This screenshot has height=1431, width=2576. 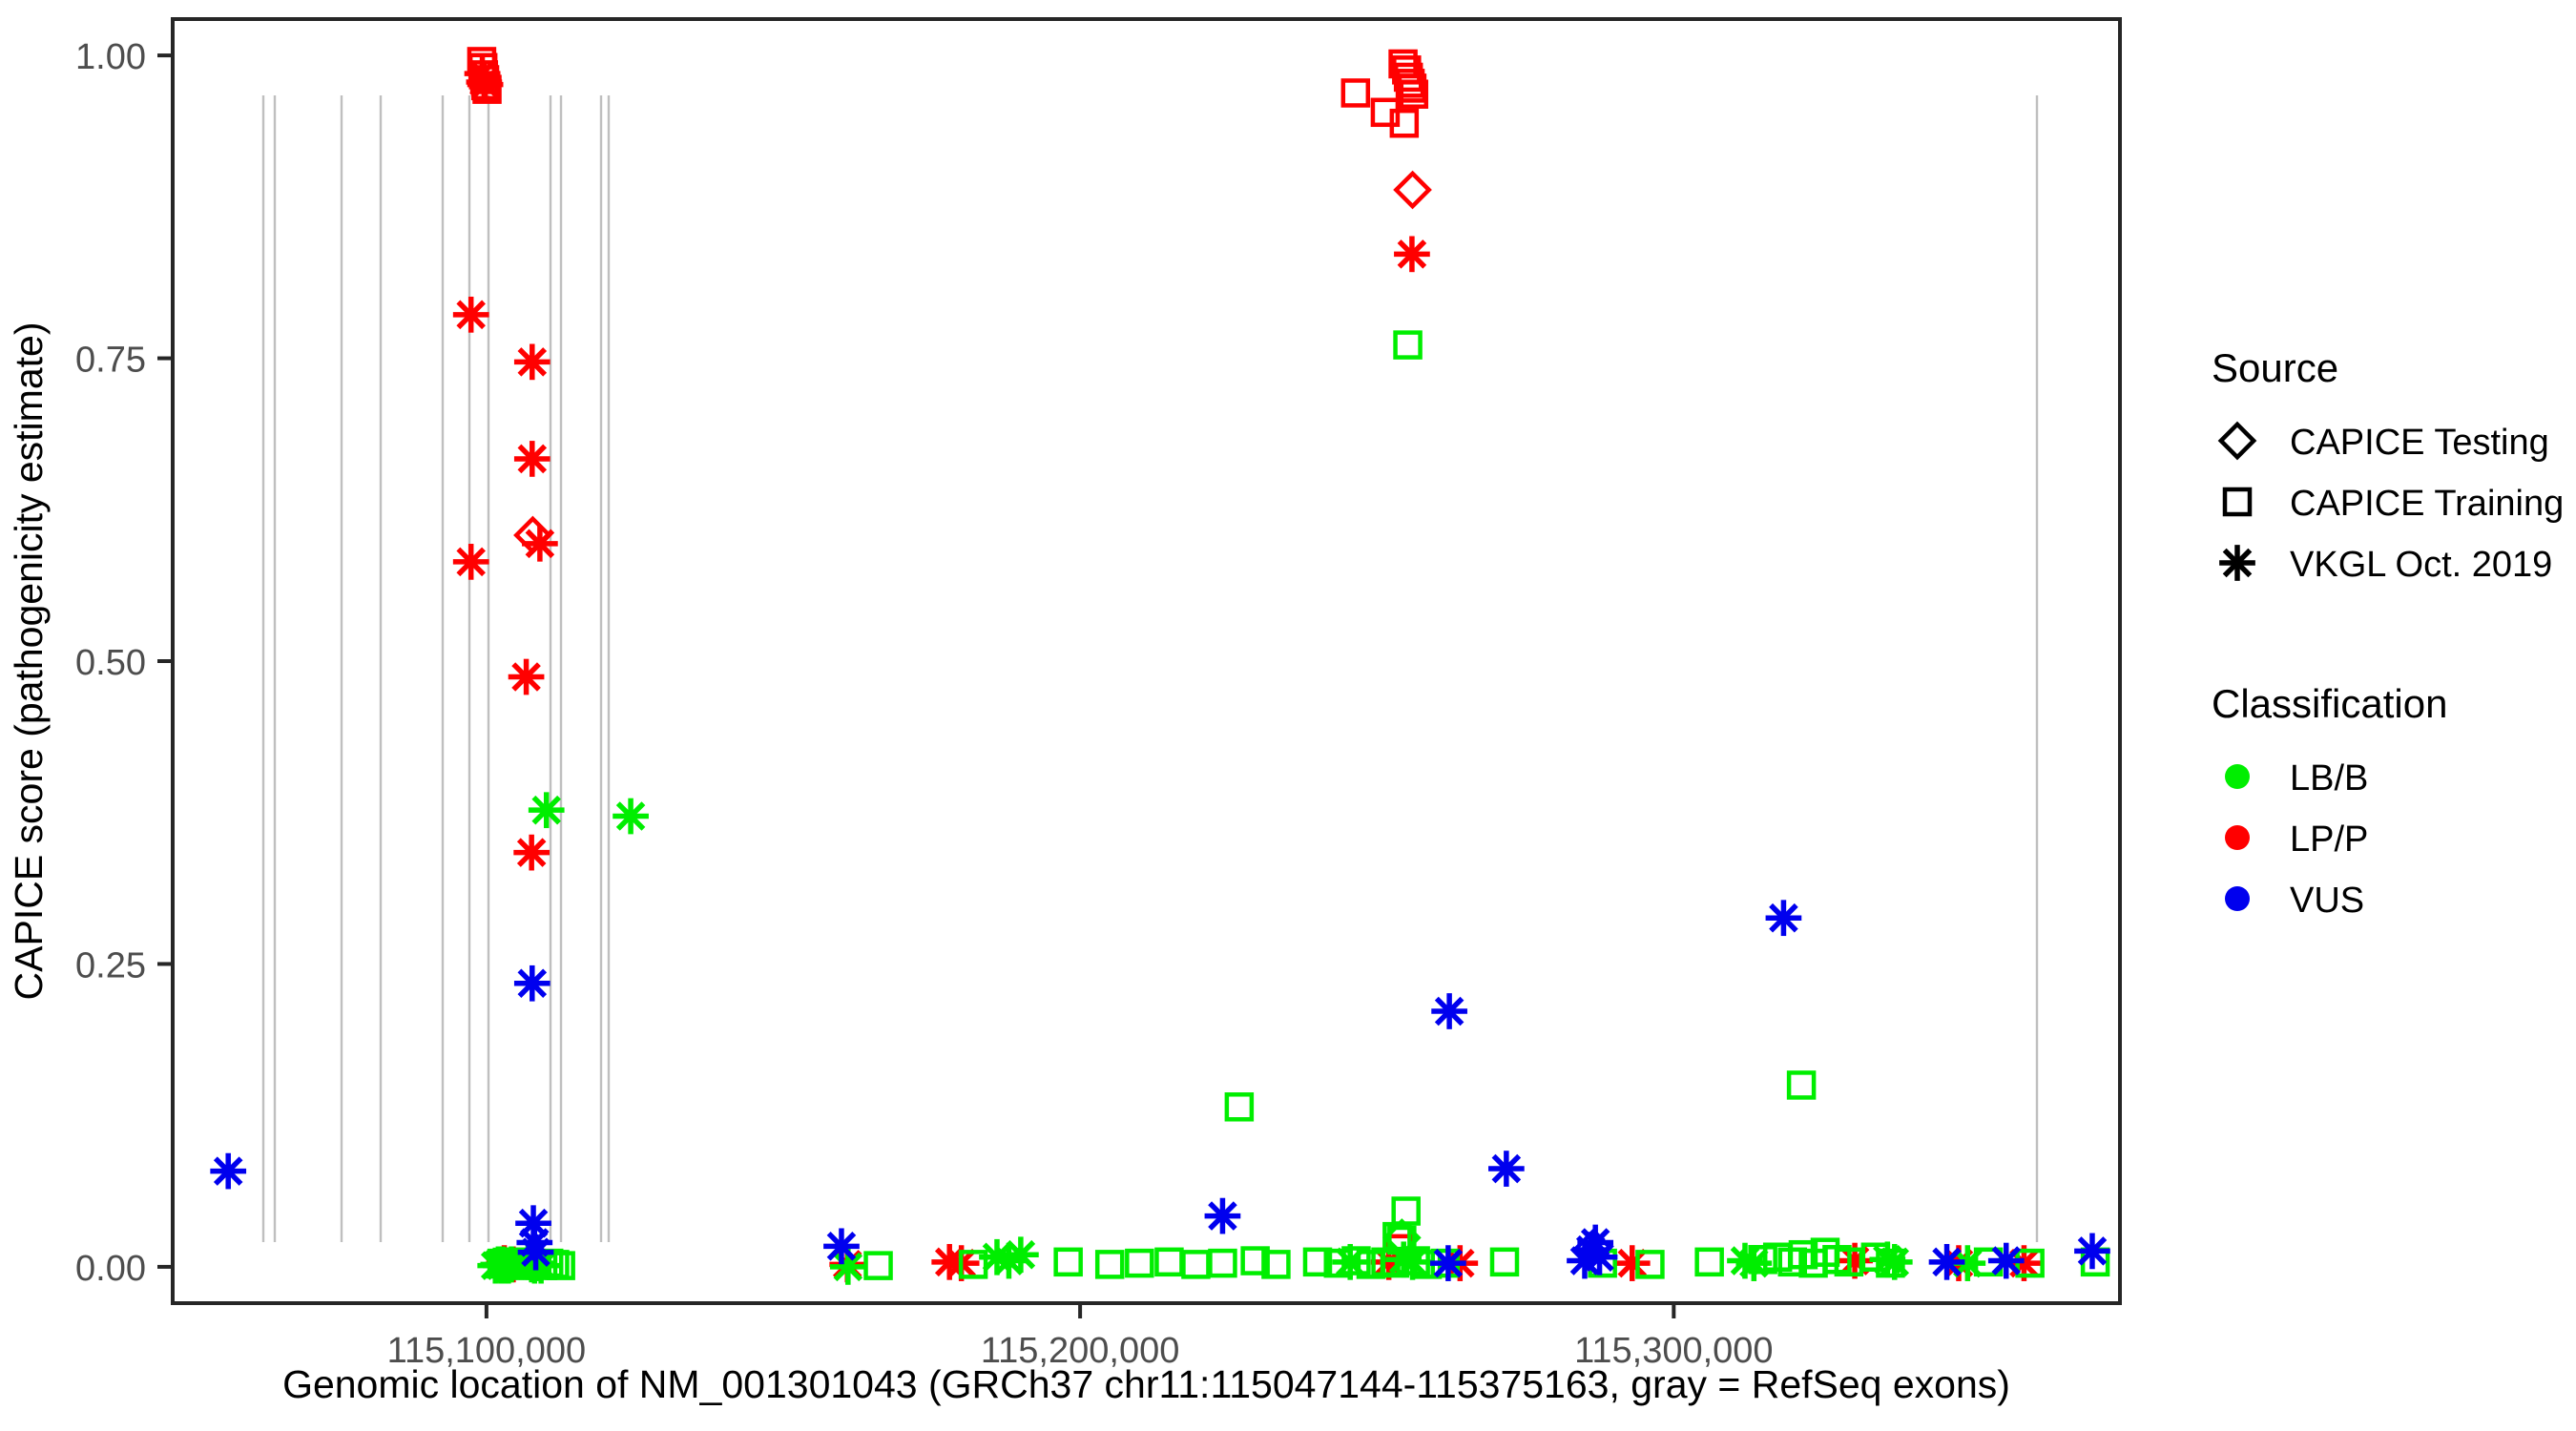 I want to click on source-legend-item-capice-testing: CAPICE Testing, so click(x=2383, y=446).